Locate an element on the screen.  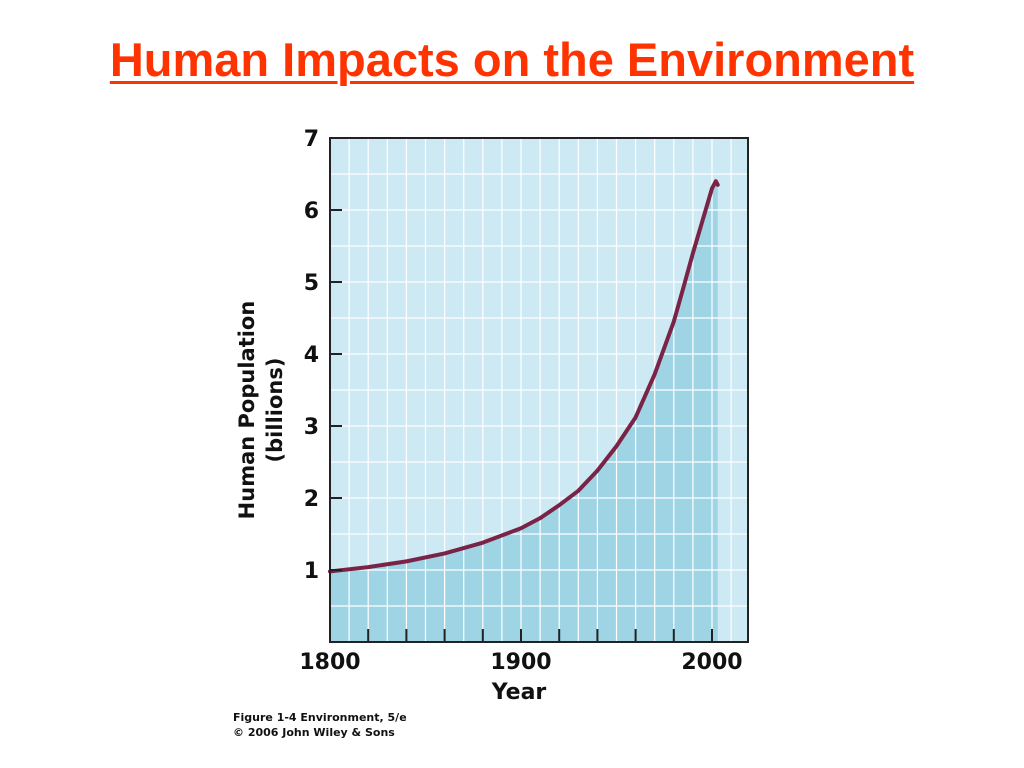
x-tick-label: 1800 is located at coordinates (329, 662).